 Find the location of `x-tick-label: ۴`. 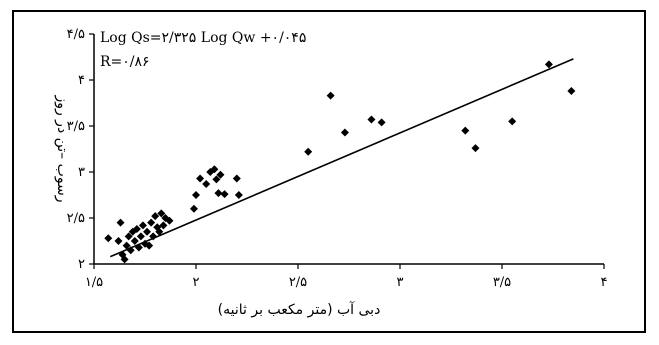

x-tick-label: ۴ is located at coordinates (604, 282).